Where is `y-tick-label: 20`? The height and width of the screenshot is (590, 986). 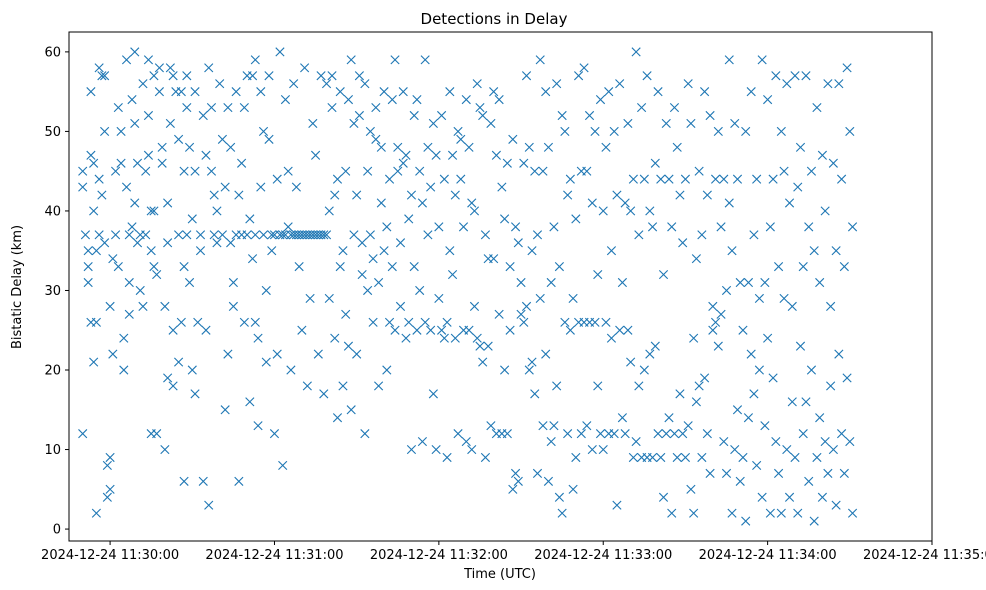 y-tick-label: 20 is located at coordinates (52, 371).